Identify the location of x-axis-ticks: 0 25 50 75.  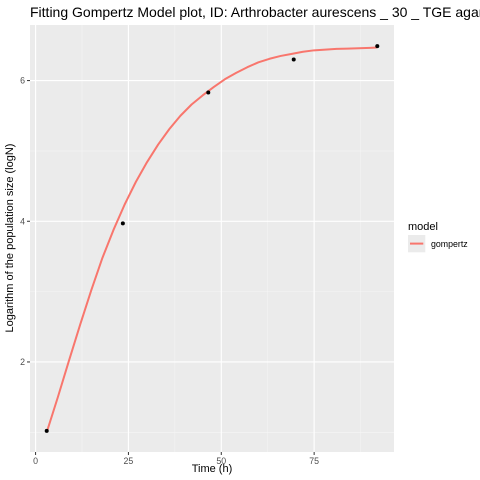
(176, 459).